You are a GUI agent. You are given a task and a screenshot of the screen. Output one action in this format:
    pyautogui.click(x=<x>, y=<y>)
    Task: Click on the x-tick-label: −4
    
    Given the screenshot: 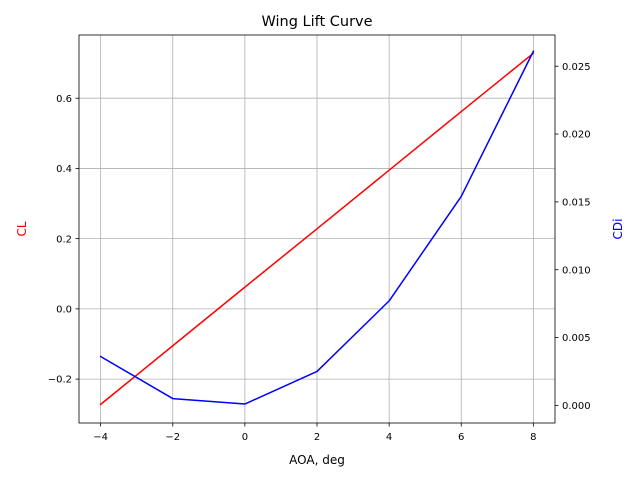 What is the action you would take?
    pyautogui.click(x=100, y=437)
    